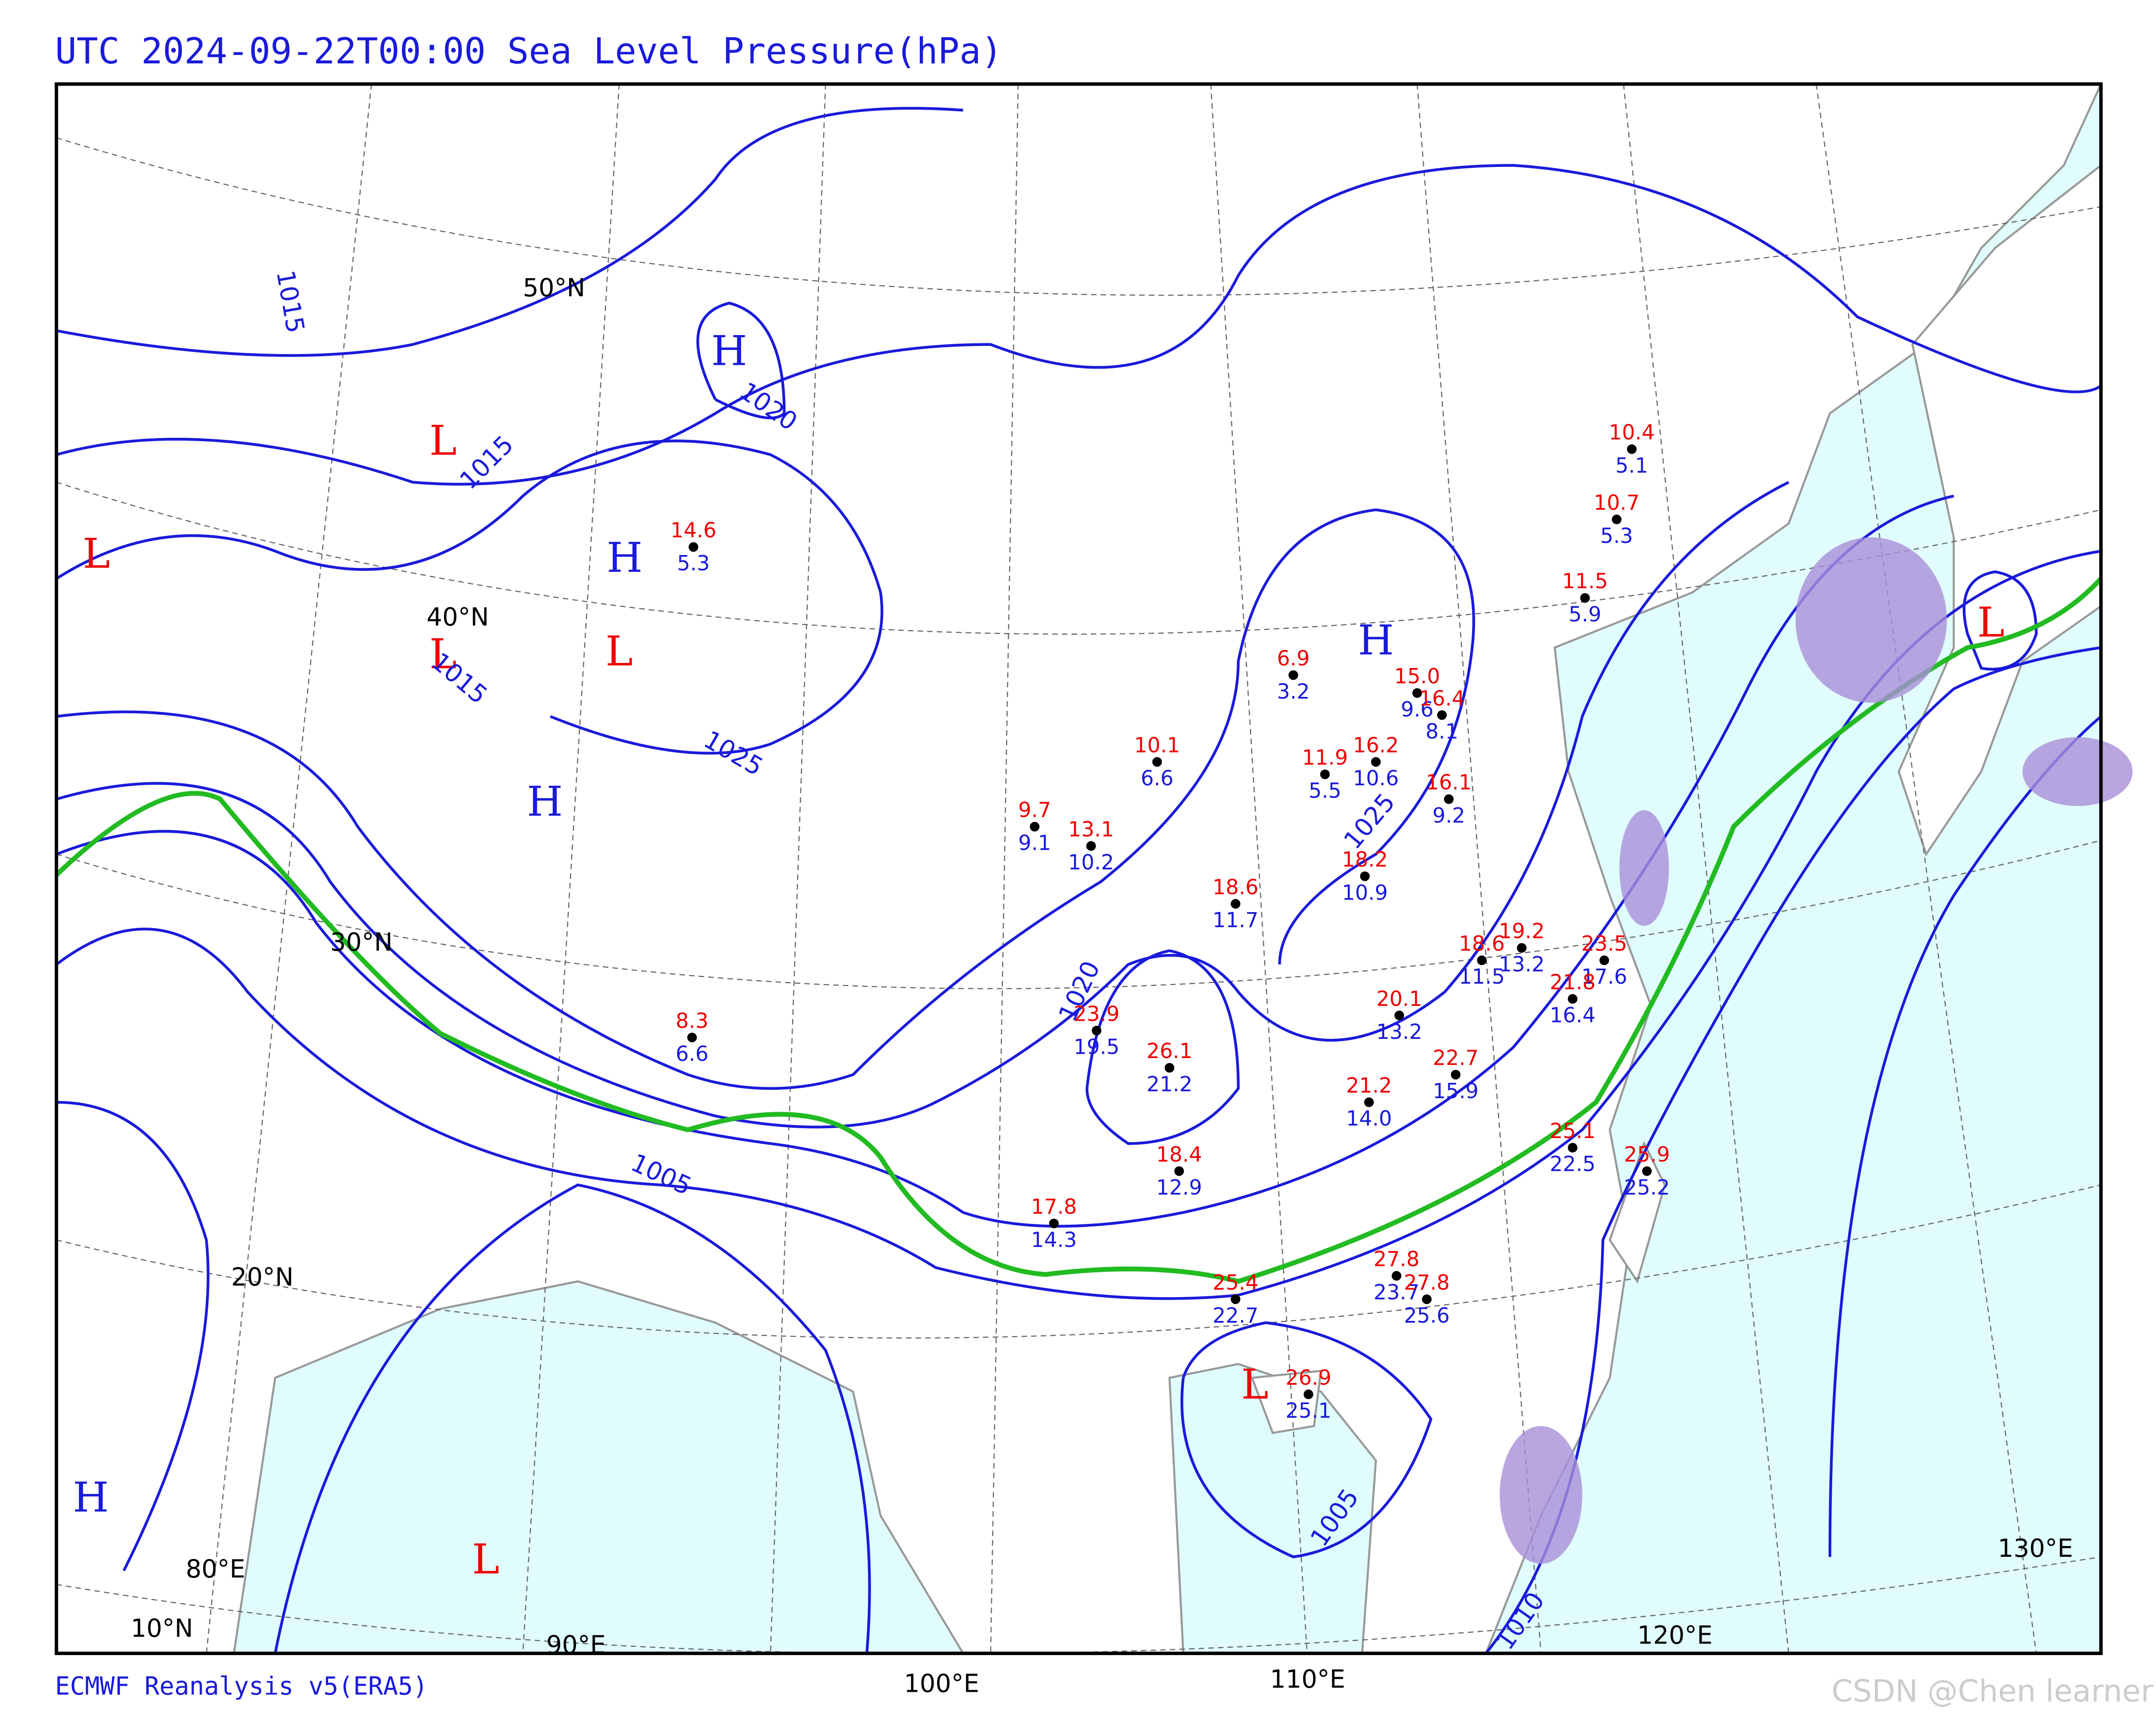  I want to click on station-temperature: 16.4, so click(1442, 699).